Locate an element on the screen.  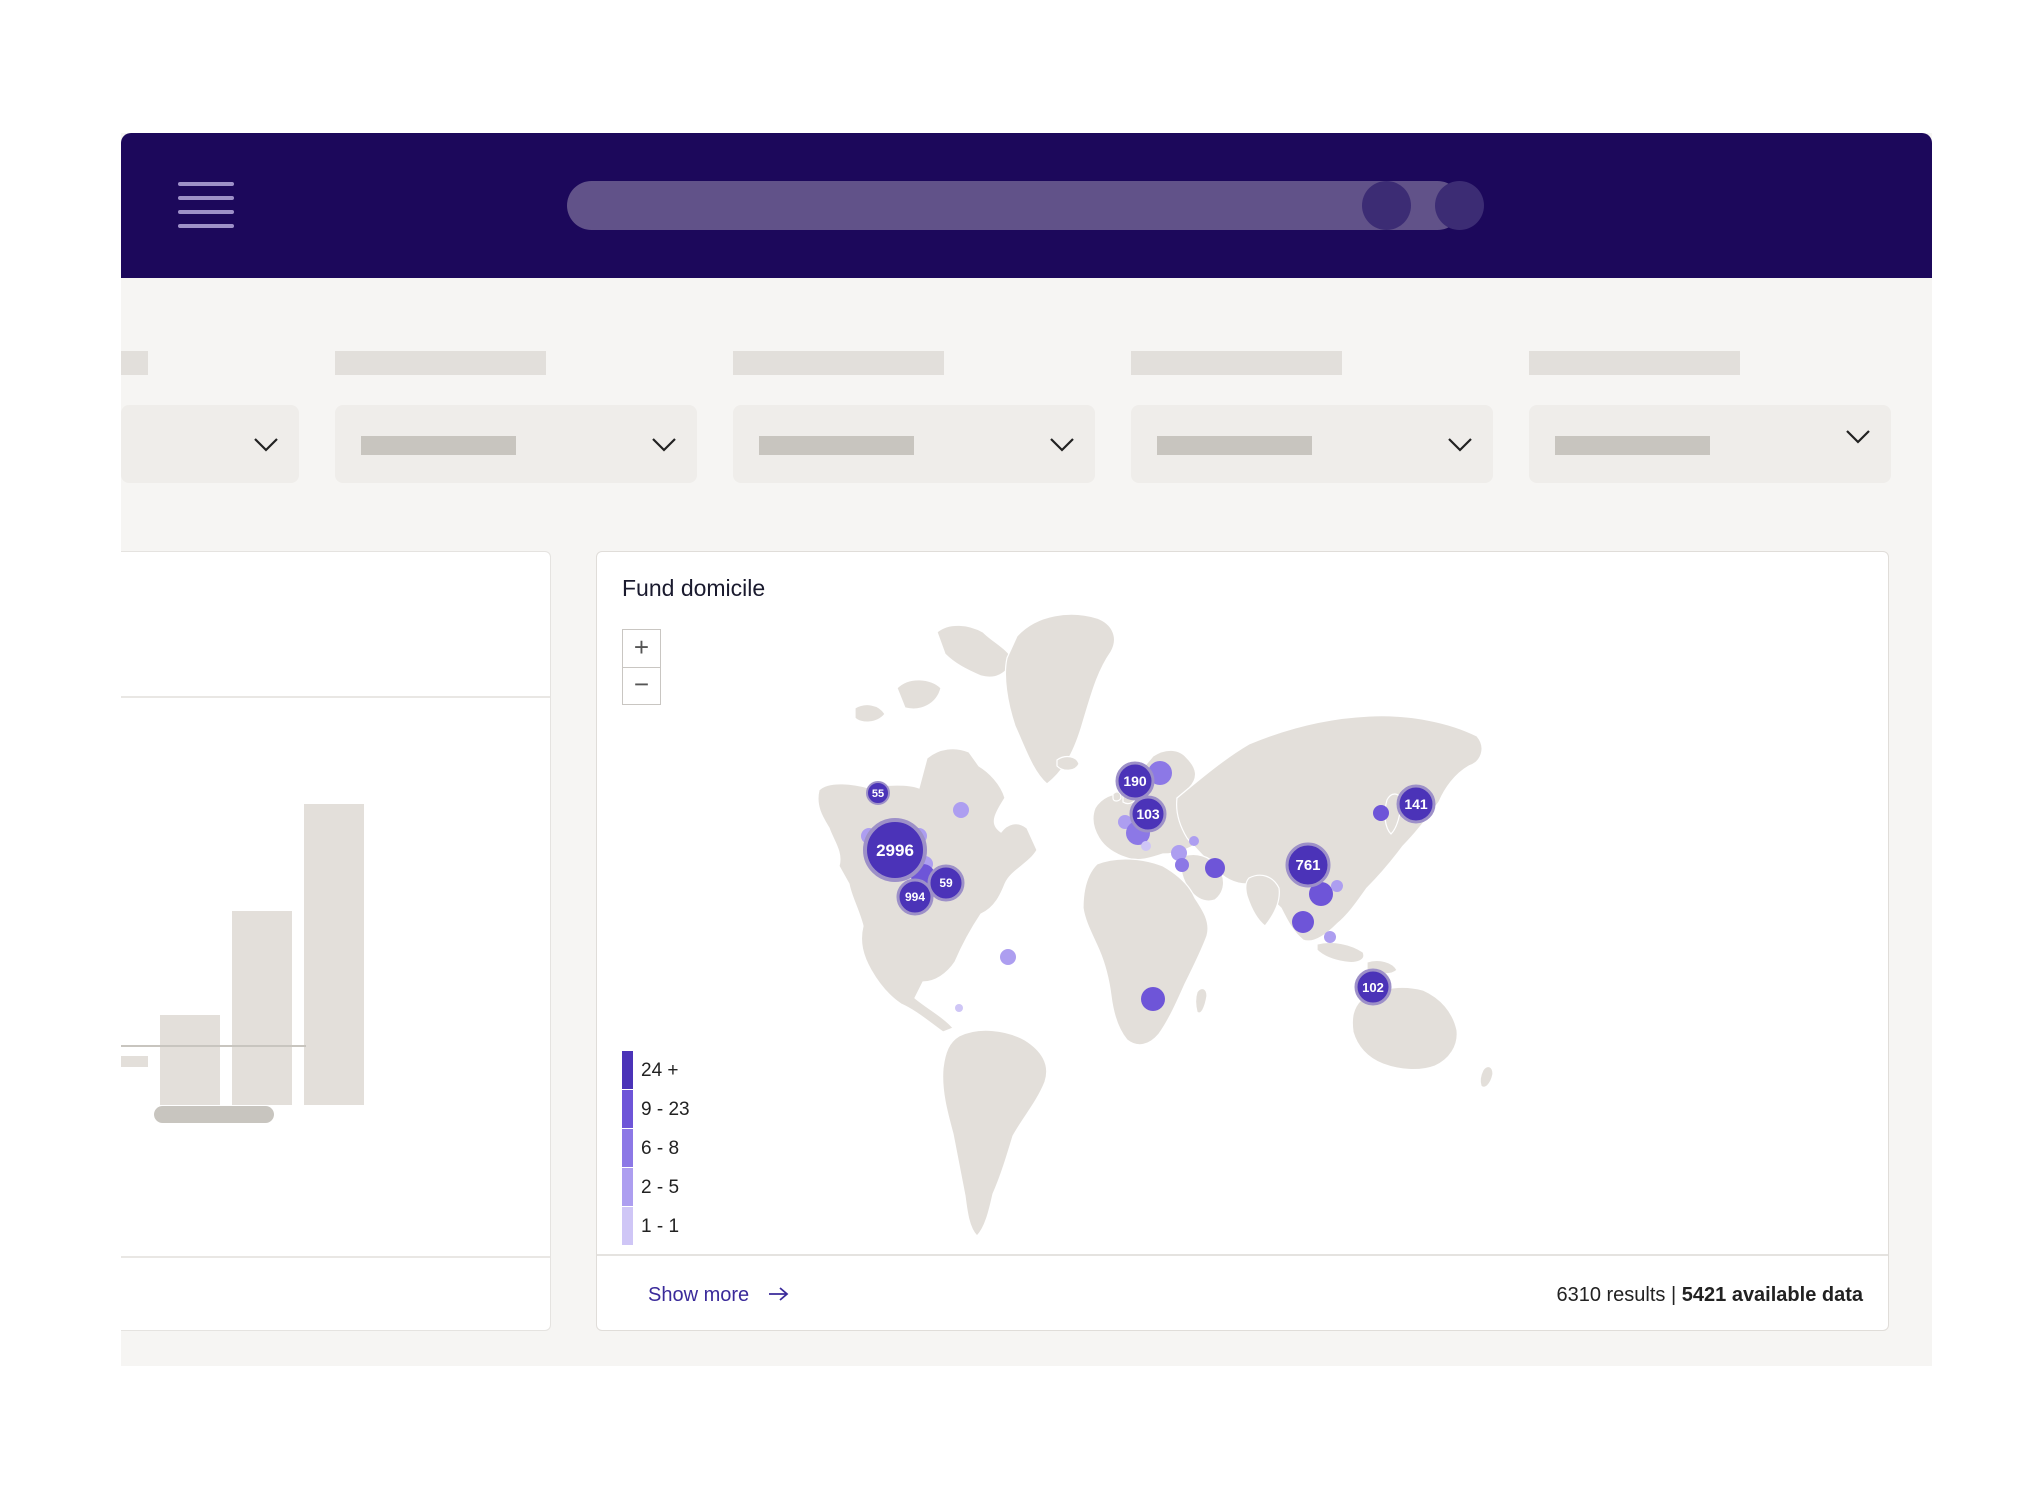
chart-card is located at coordinates (336, 941).